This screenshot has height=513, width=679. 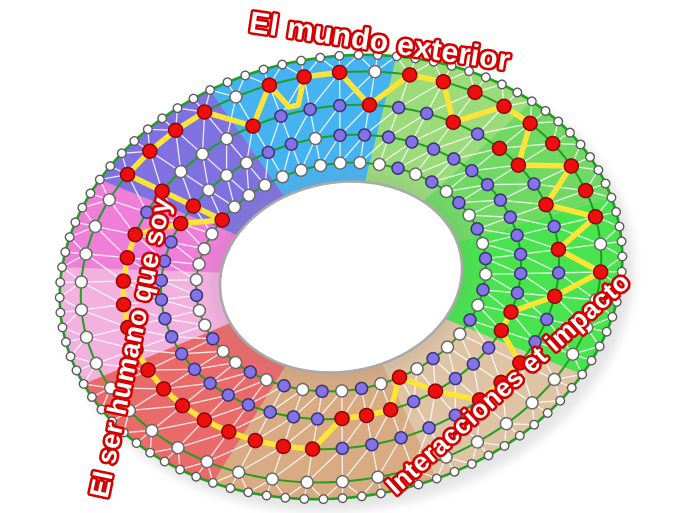 I want to click on node-ring1-spoke41, so click(x=109, y=200).